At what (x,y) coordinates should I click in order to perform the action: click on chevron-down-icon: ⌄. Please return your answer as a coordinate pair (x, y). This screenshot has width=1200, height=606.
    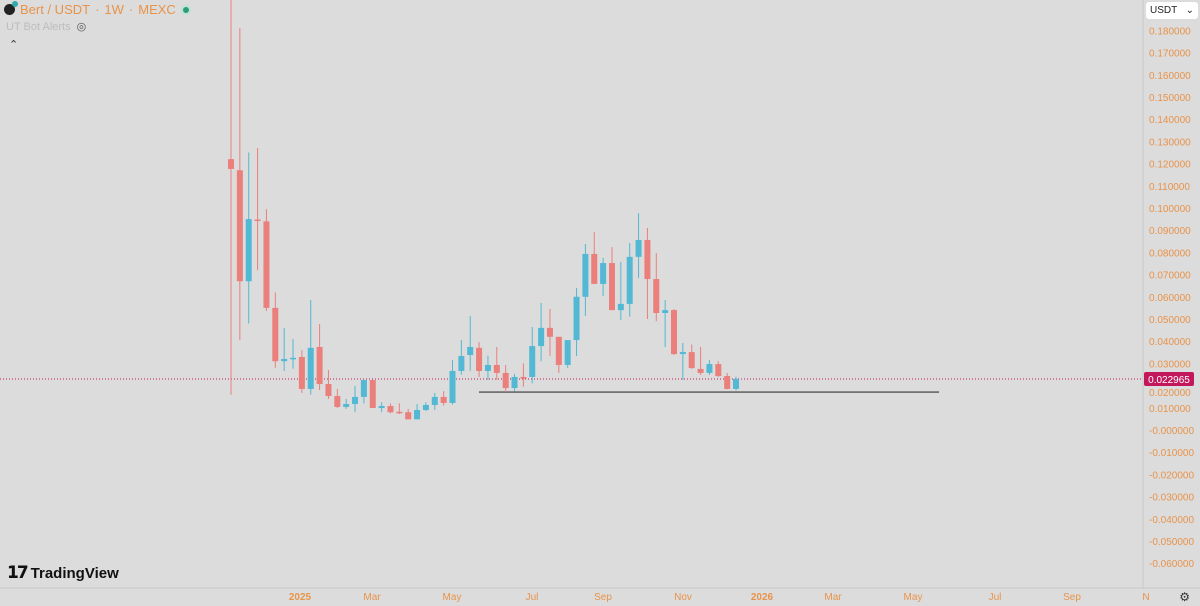
    Looking at the image, I should click on (1189, 10).